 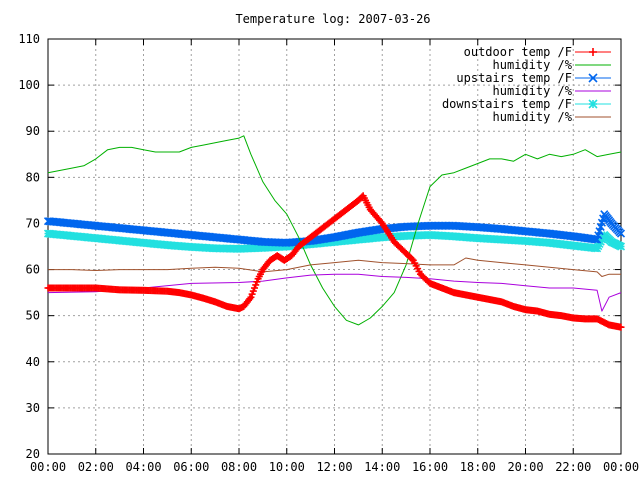 I want to click on y-tick-label: 110, so click(x=29, y=39).